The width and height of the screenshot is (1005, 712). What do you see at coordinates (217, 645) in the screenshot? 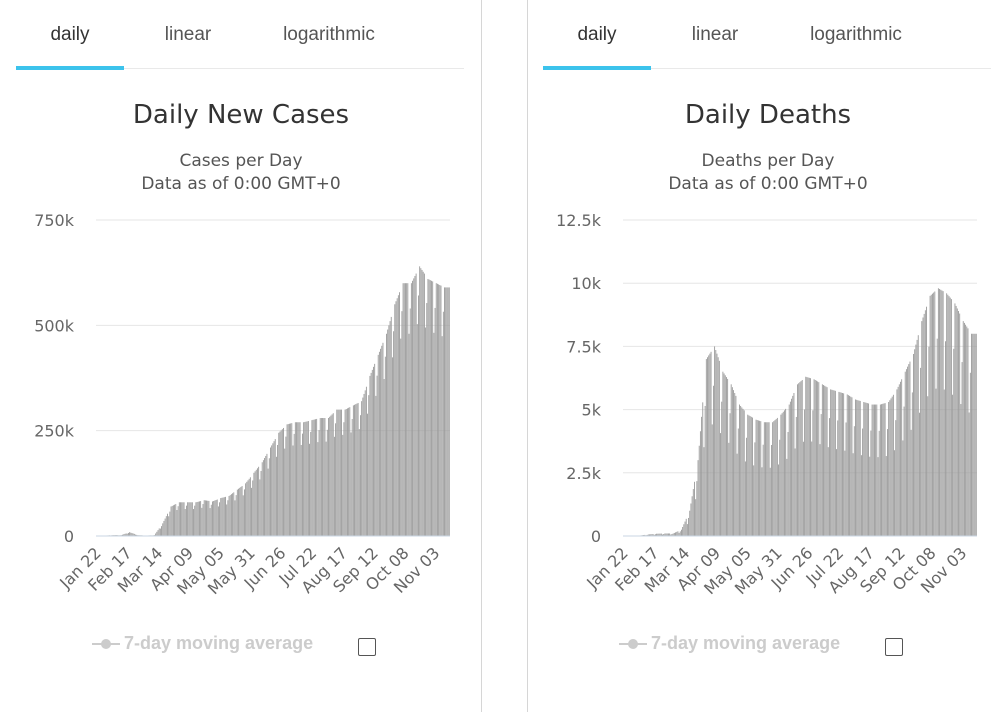
I see `moving-average-legend-item: 7-day moving average` at bounding box center [217, 645].